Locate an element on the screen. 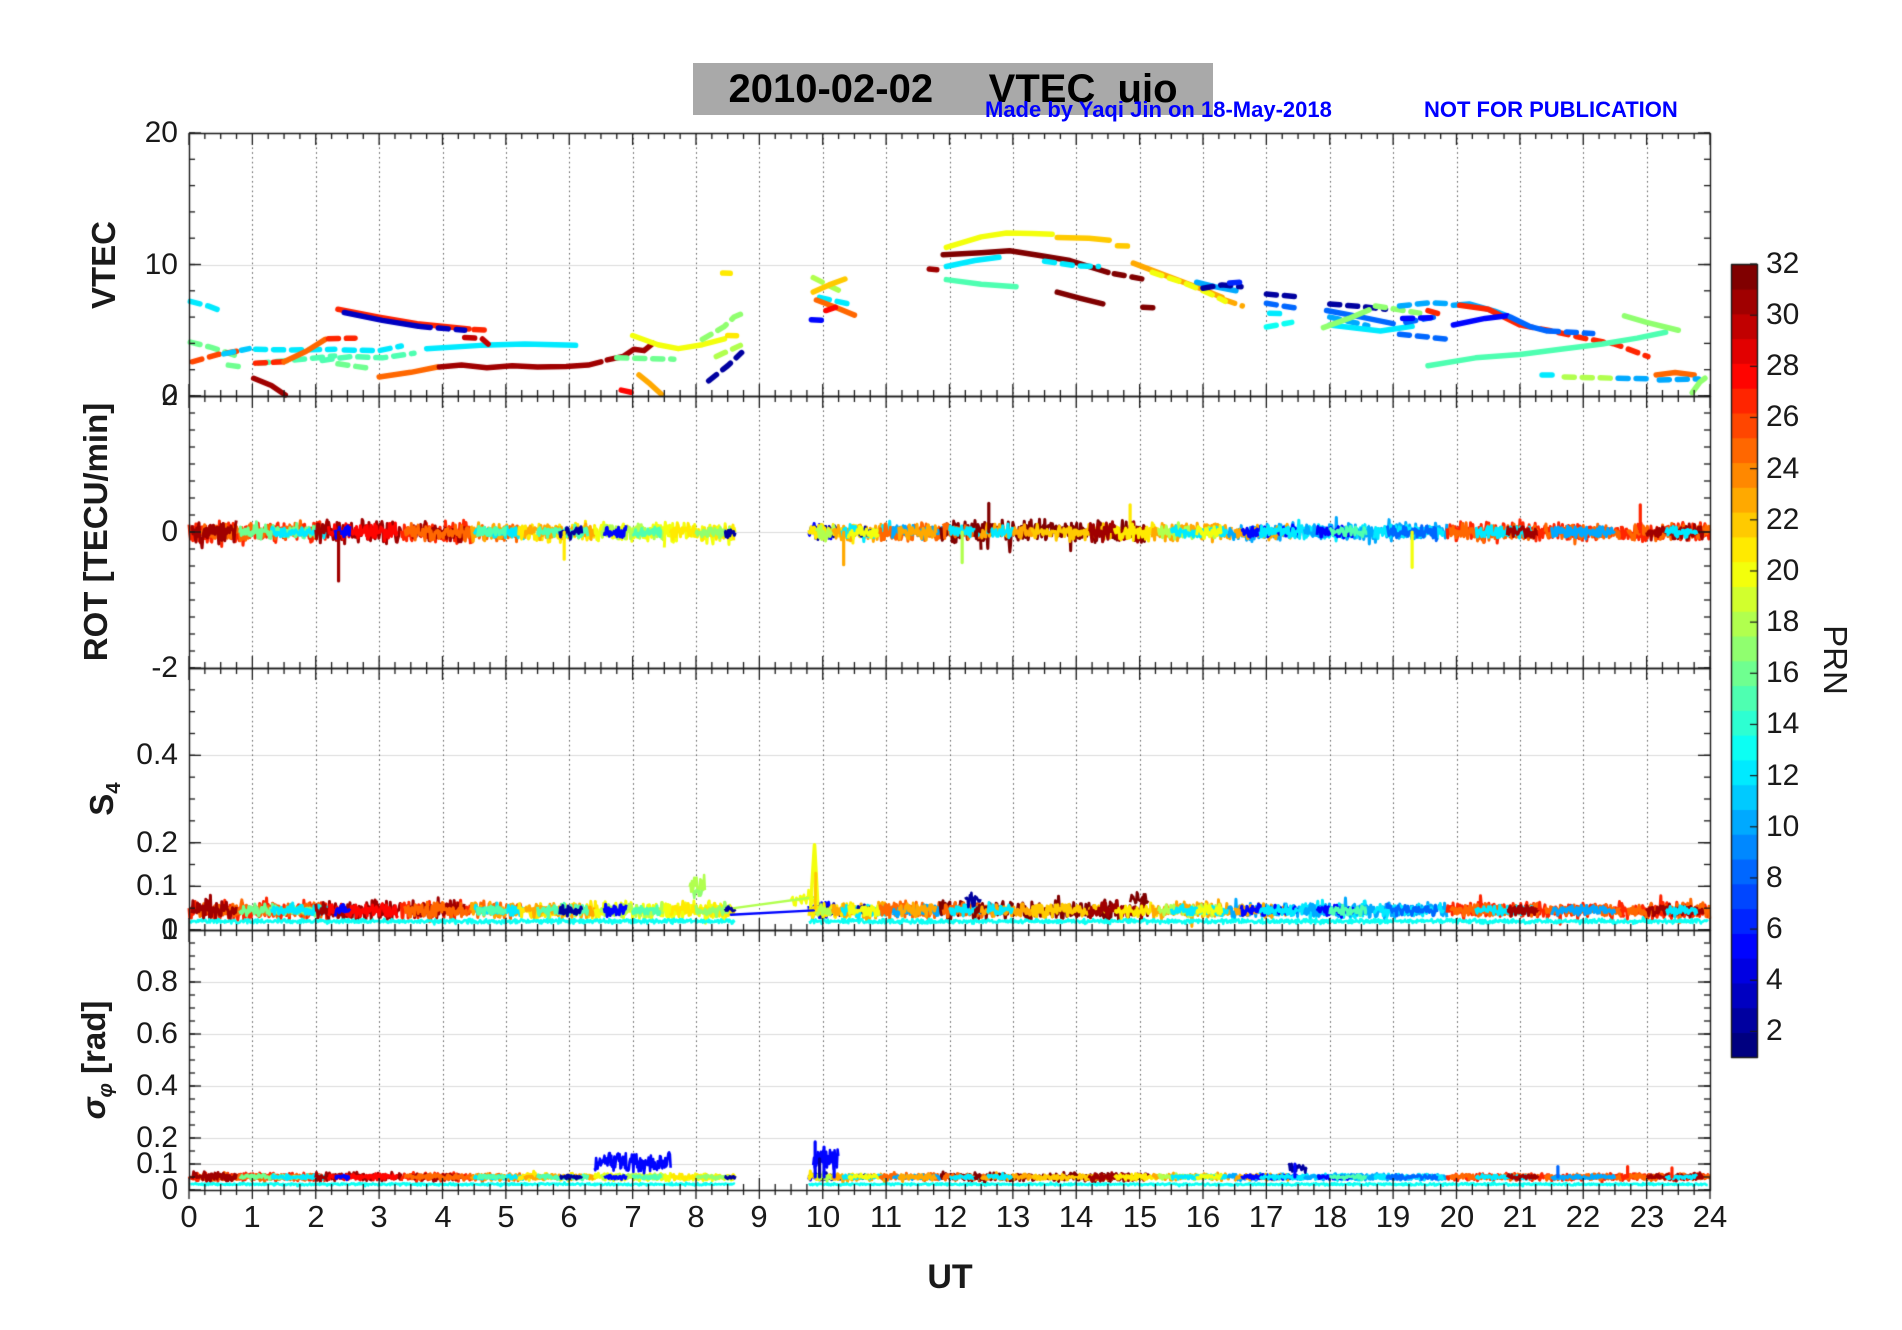 Image resolution: width=1902 pixels, height=1330 pixels. colorbar-tick-label: 16 is located at coordinates (1783, 672).